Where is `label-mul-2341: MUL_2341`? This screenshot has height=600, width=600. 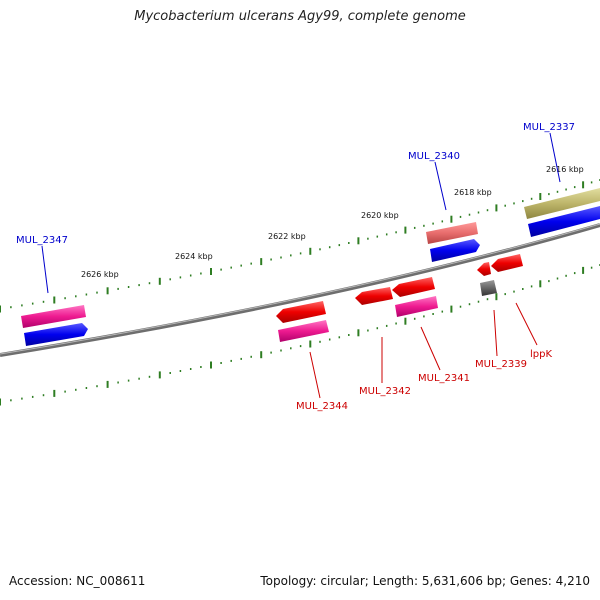
label-mul-2341: MUL_2341 is located at coordinates (444, 378).